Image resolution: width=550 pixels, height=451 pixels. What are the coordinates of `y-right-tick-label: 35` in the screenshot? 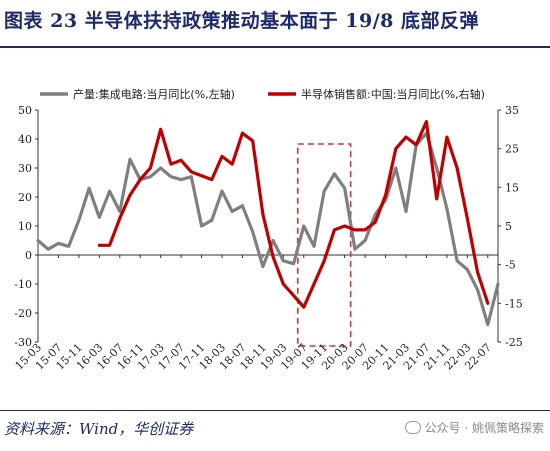 It's located at (512, 110).